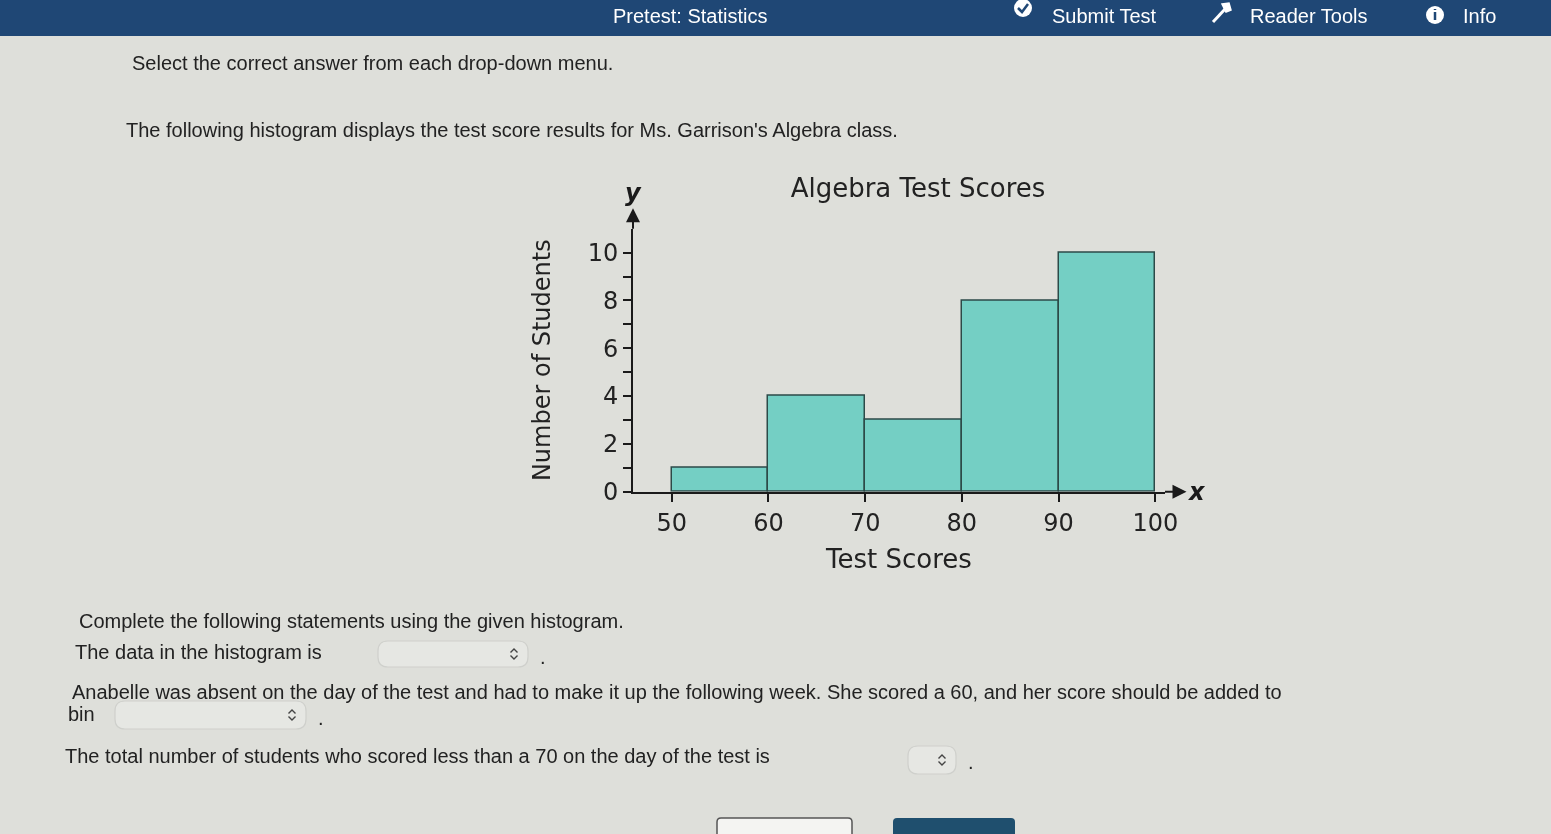  Describe the element at coordinates (1480, 16) in the screenshot. I see `text: Info` at that location.